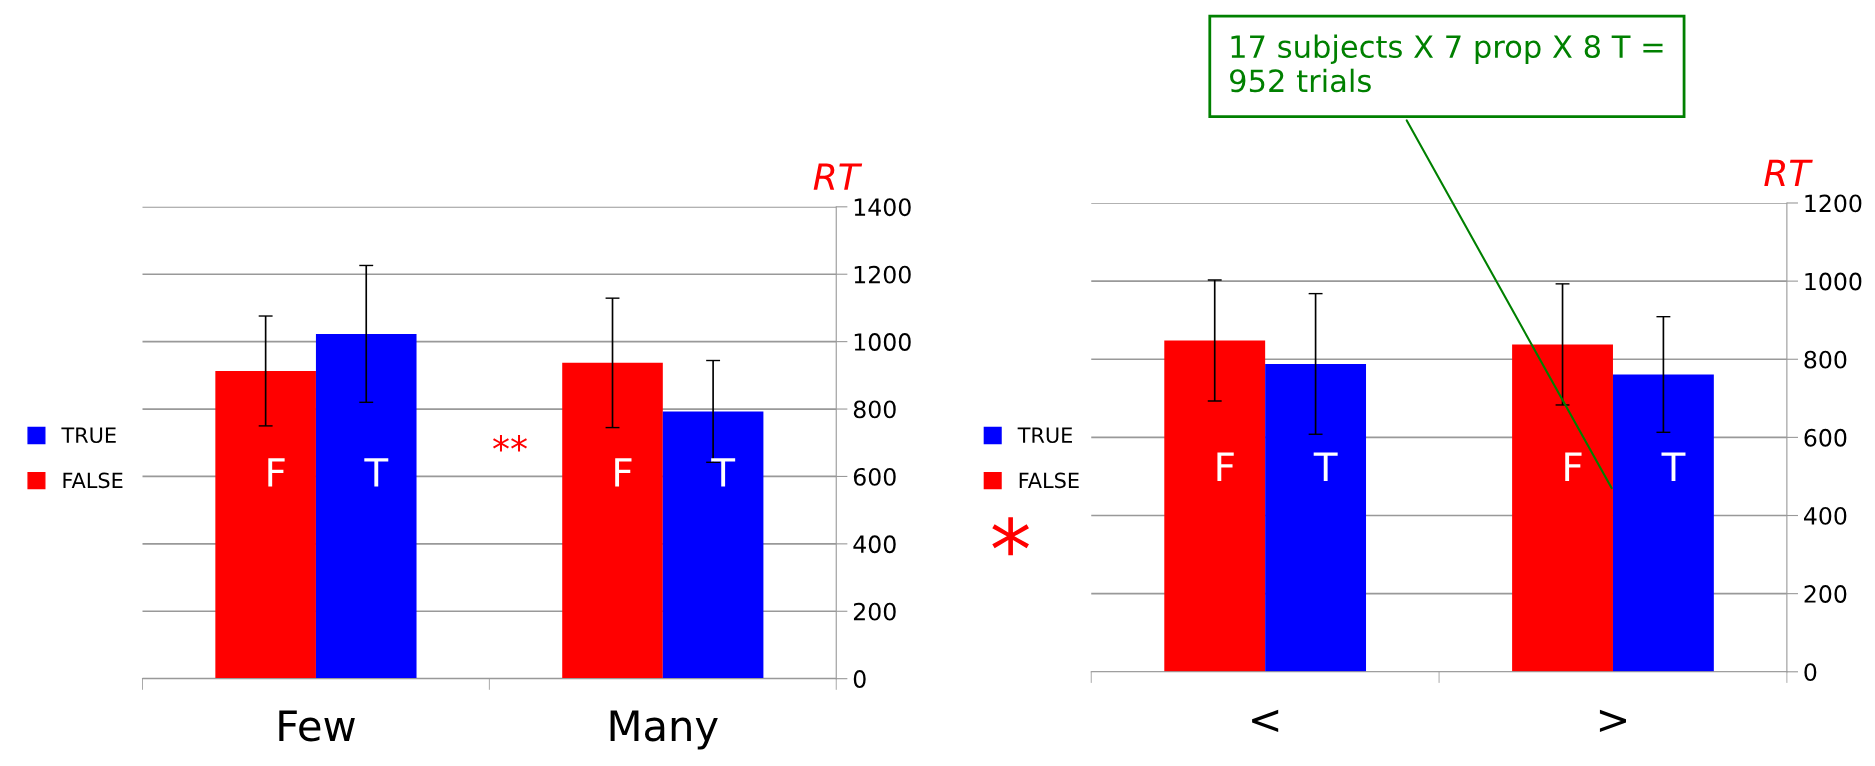 The width and height of the screenshot is (1875, 766). Describe the element at coordinates (1446, 63) in the screenshot. I see `annotation: 17 subjects X 7 prop X 8 T = 952 trials` at that location.